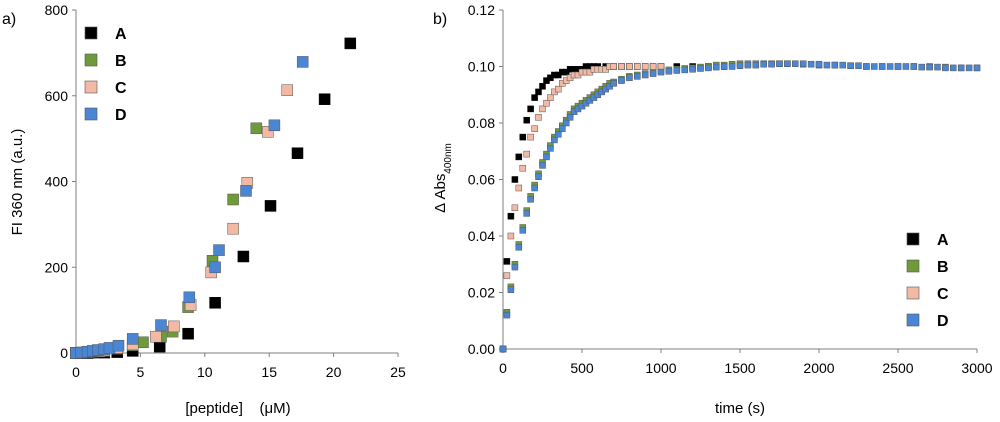  What do you see at coordinates (91, 60) in the screenshot?
I see `legend-swatch-a-B` at bounding box center [91, 60].